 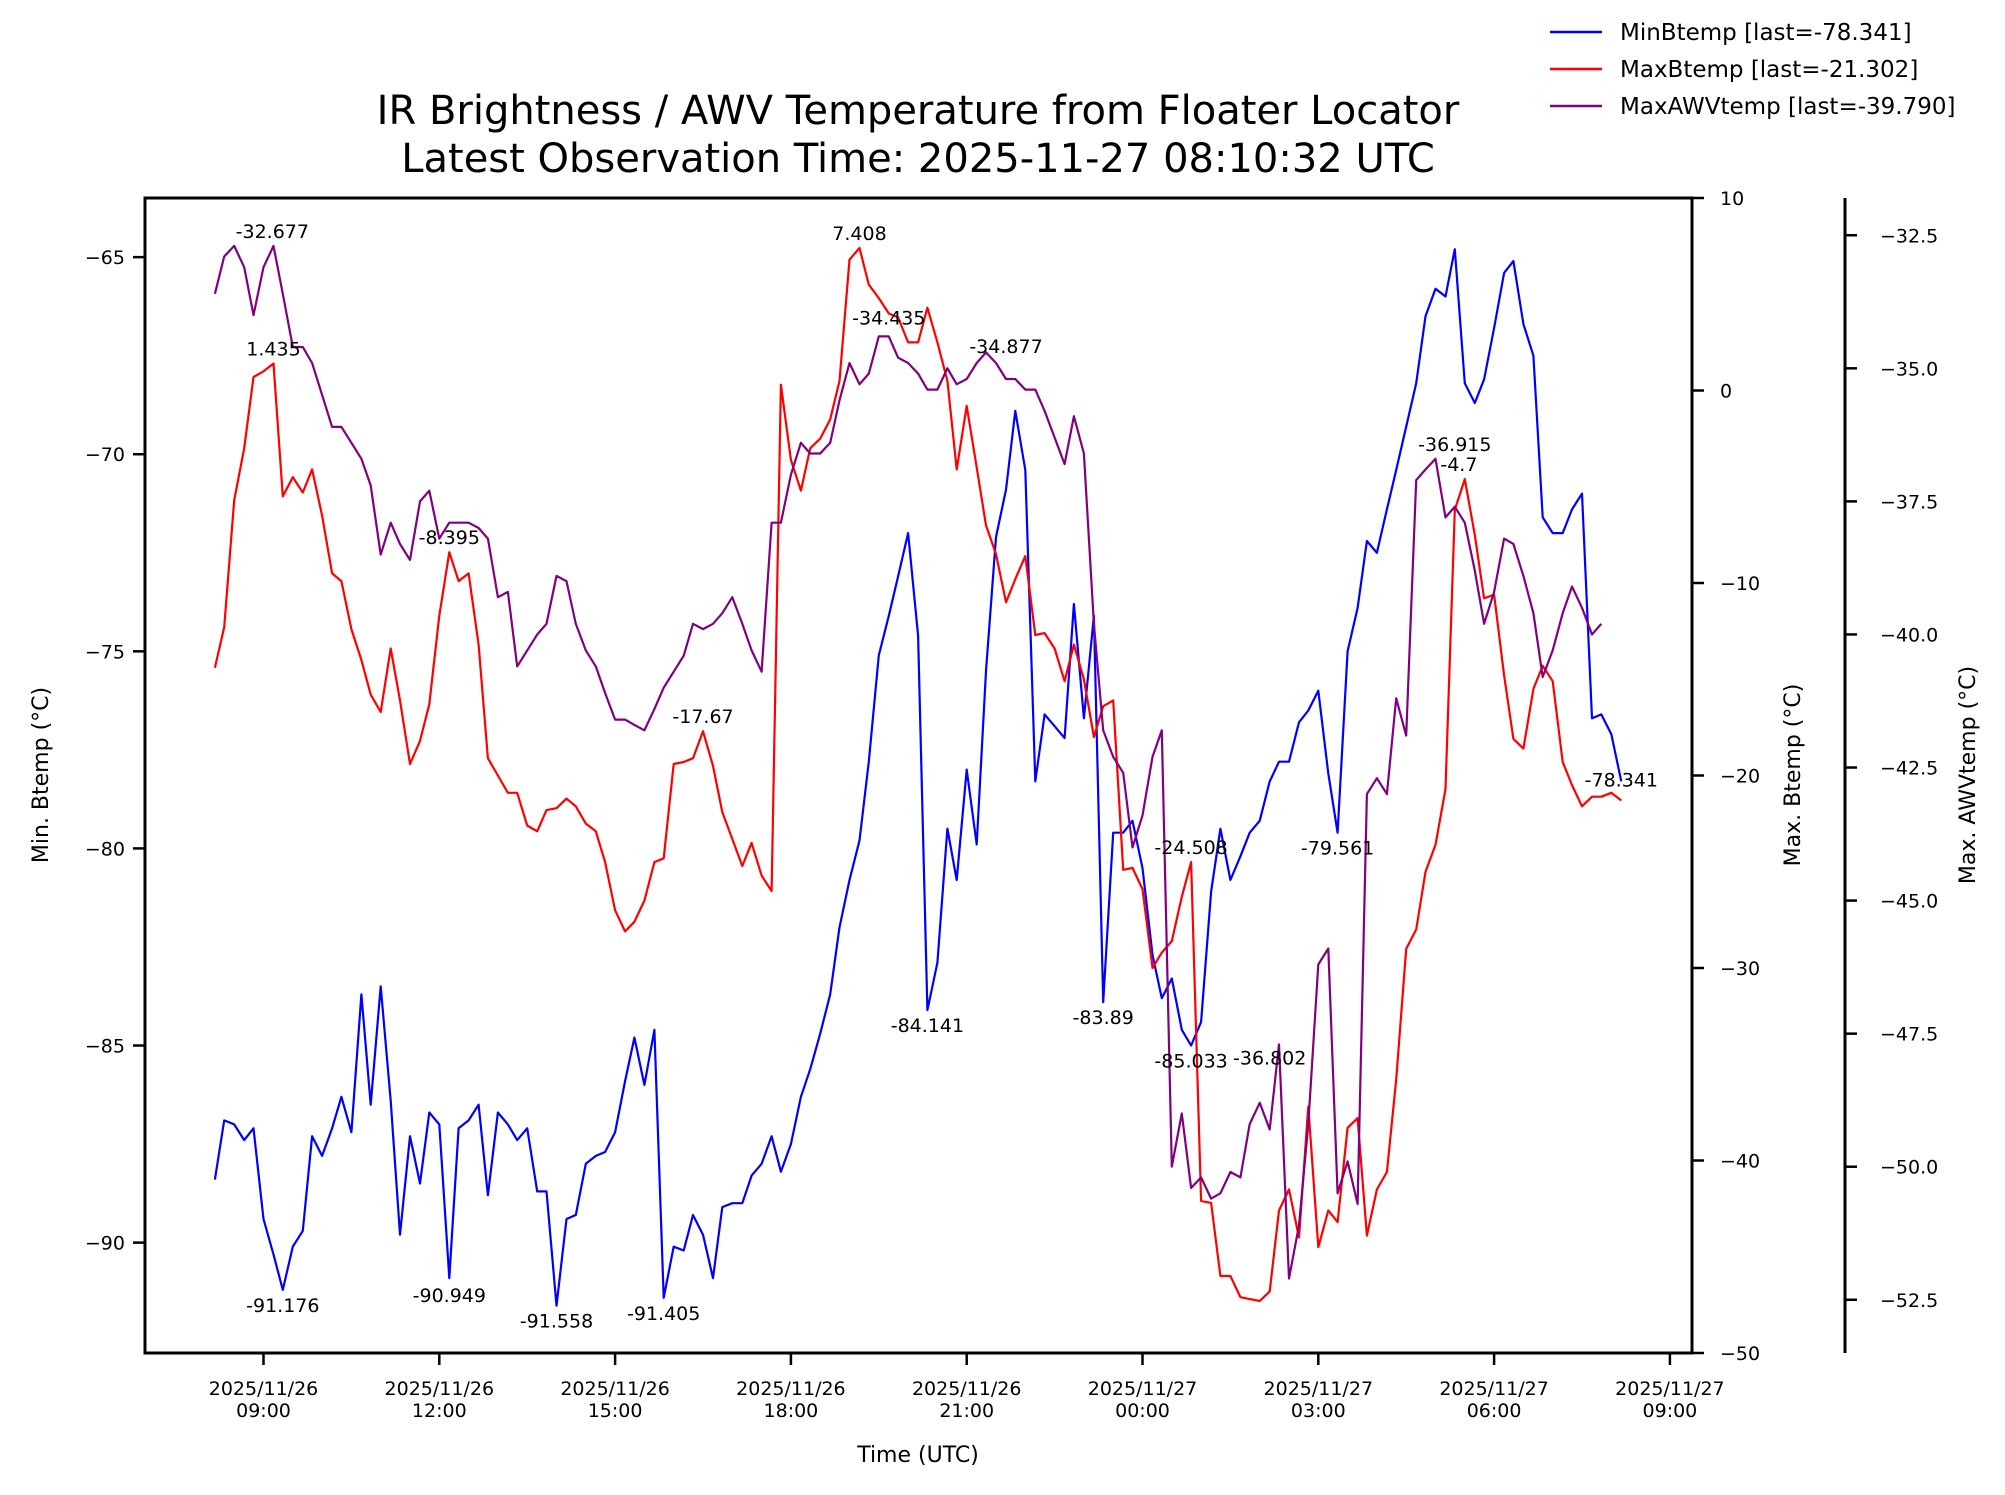 I want to click on data-annotation: 7.408, so click(x=859, y=234).